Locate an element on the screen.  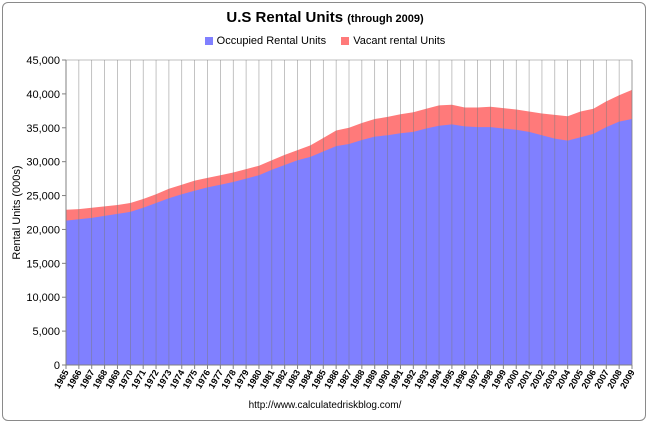
legend-item-occupied: Occupied Rental Units is located at coordinates (265, 41).